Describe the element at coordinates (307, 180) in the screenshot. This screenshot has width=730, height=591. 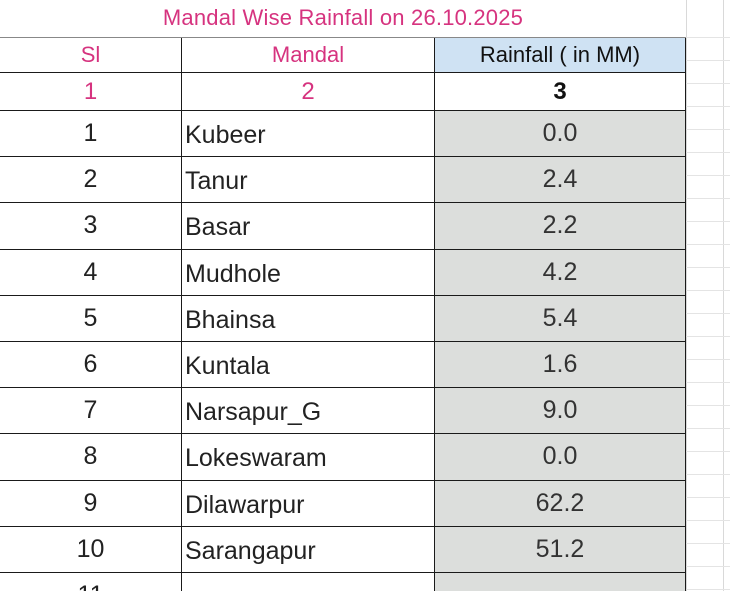
I see `cell-mandal: Tanur` at that location.